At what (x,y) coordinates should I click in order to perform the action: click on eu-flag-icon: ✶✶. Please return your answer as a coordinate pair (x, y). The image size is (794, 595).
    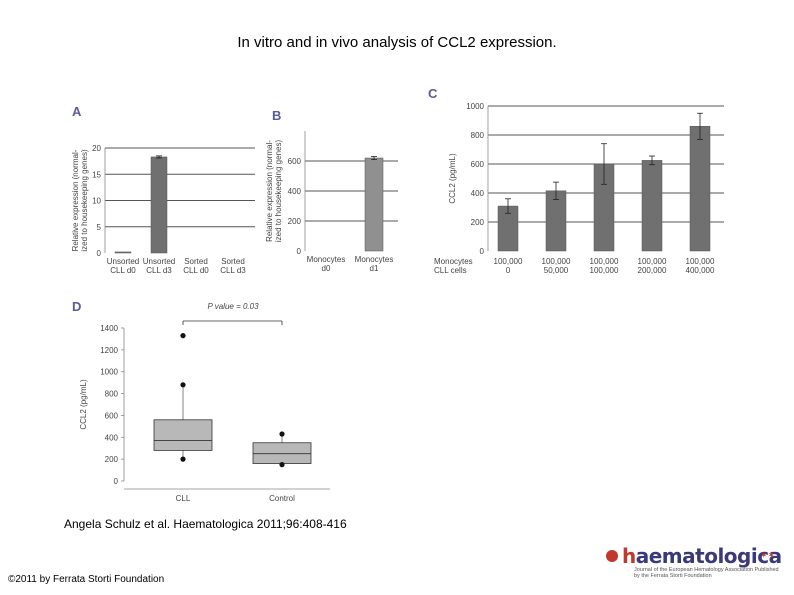
    Looking at the image, I should click on (768, 555).